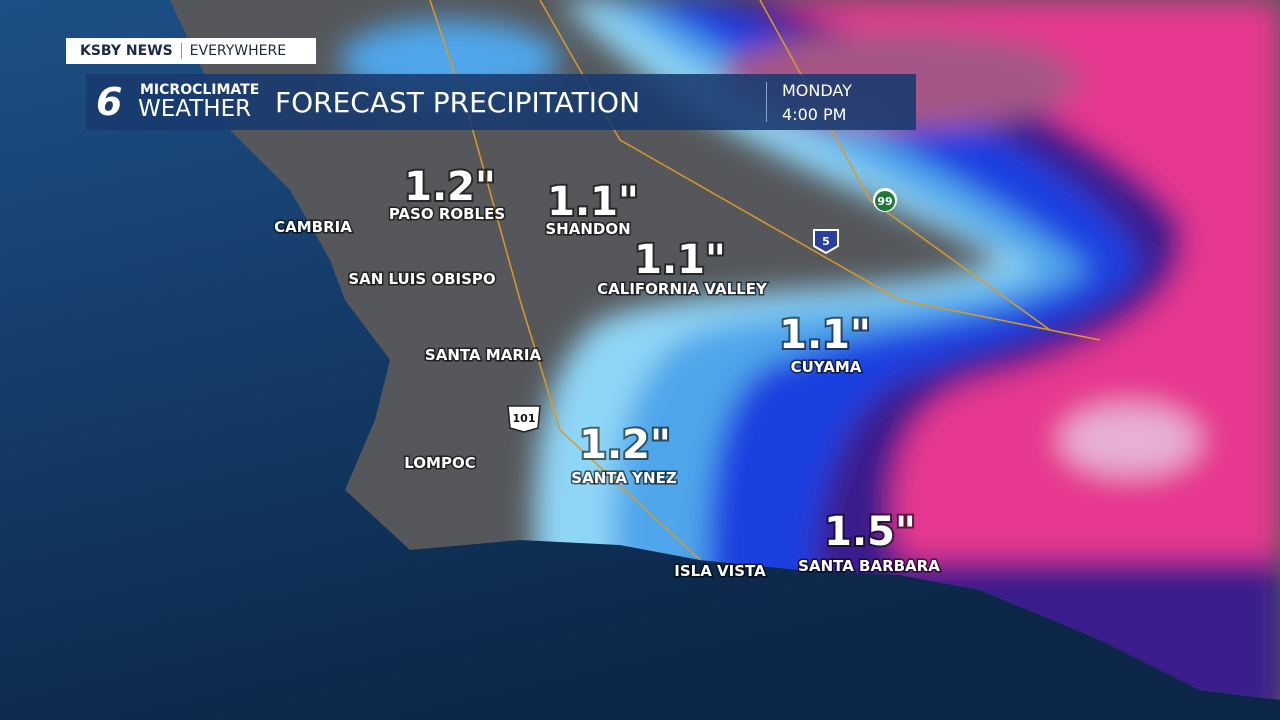 This screenshot has height=720, width=1280. Describe the element at coordinates (720, 571) in the screenshot. I see `place-label: ISLA VISTA` at that location.